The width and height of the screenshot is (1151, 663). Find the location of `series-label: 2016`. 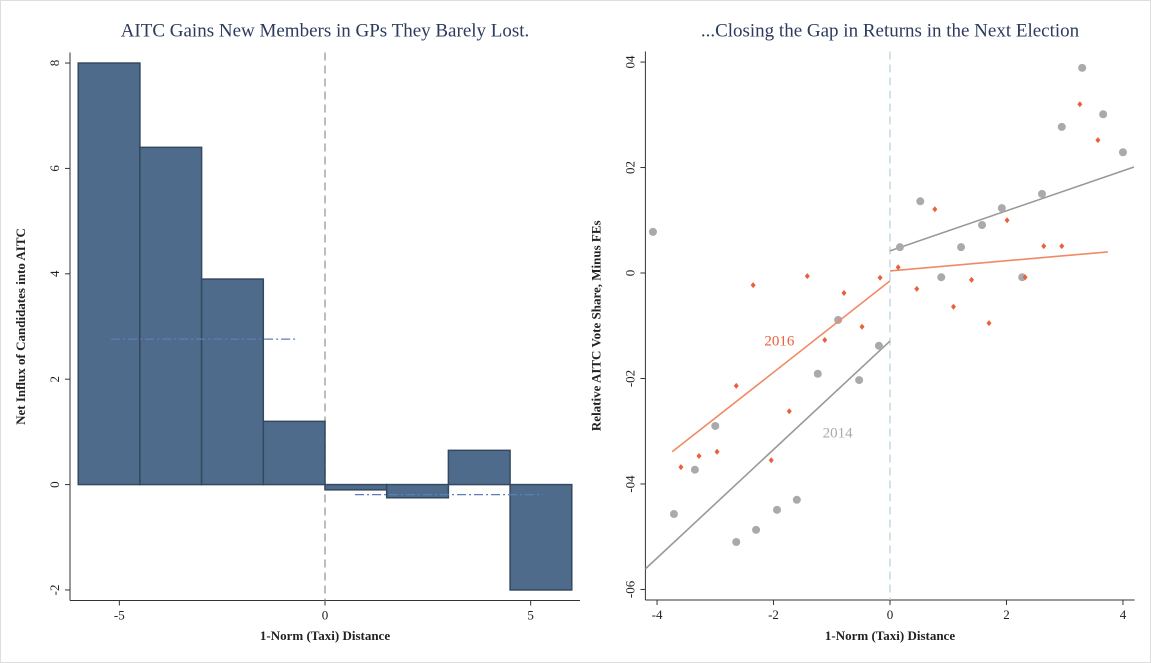

series-label: 2016 is located at coordinates (779, 342).